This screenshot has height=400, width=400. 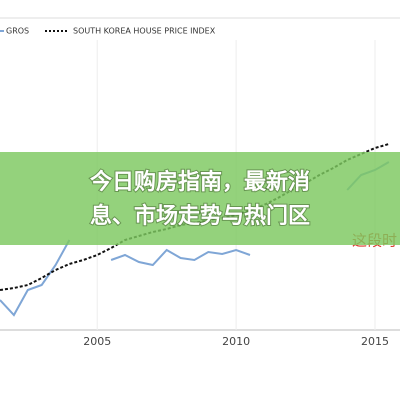 What do you see at coordinates (236, 341) in the screenshot?
I see `x-tick-label: 2010` at bounding box center [236, 341].